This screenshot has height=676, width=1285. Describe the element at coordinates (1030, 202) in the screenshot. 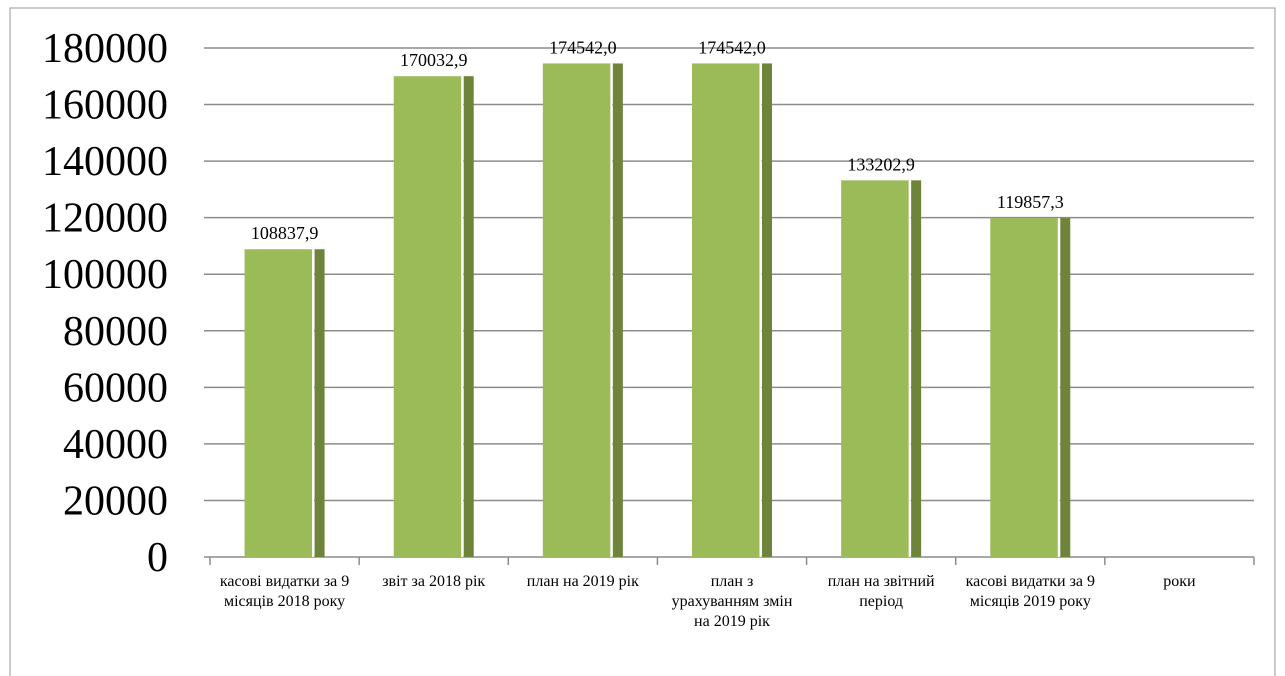

I see `data-label: 119857,3` at that location.